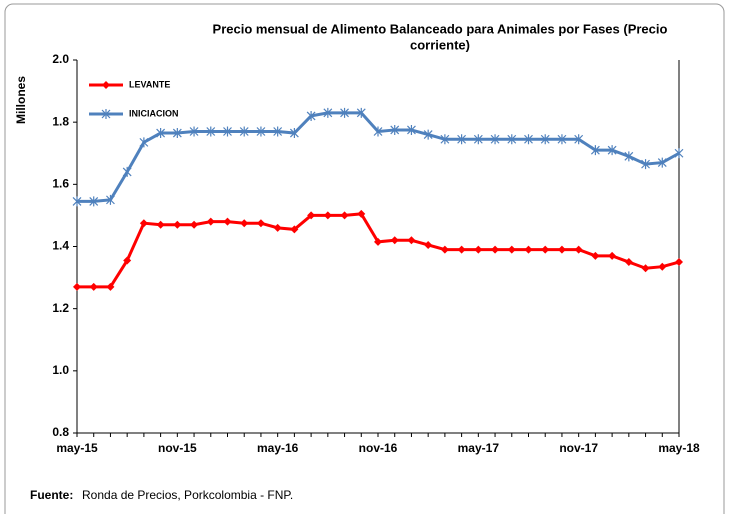 This screenshot has height=514, width=729. I want to click on y-tick-label: 1.8, so click(60, 121).